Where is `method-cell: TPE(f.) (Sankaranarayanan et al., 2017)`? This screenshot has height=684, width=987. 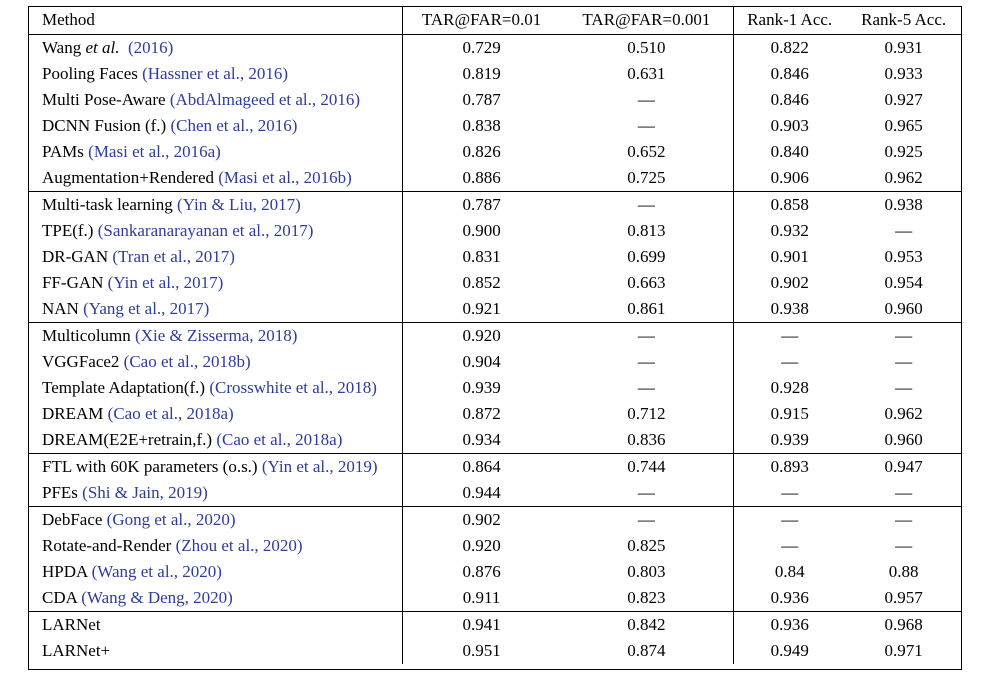 method-cell: TPE(f.) (Sankaranarayanan et al., 2017) is located at coordinates (215, 231).